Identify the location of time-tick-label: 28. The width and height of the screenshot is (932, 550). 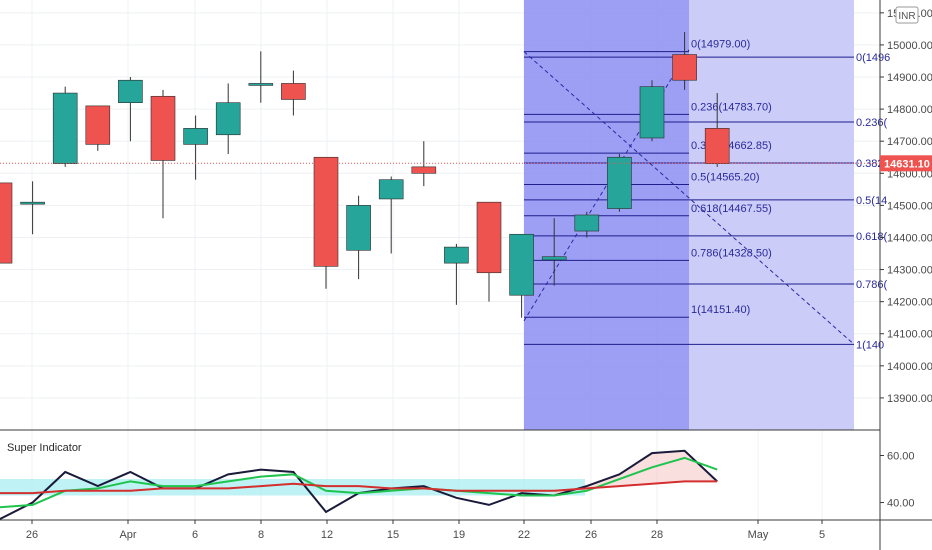
(657, 535).